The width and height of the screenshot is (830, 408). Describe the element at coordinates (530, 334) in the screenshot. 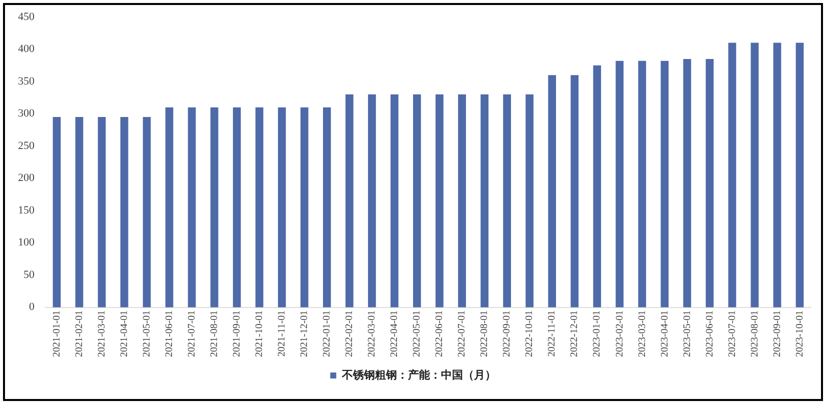

I see `x-tick-label: 2022-10-01` at that location.